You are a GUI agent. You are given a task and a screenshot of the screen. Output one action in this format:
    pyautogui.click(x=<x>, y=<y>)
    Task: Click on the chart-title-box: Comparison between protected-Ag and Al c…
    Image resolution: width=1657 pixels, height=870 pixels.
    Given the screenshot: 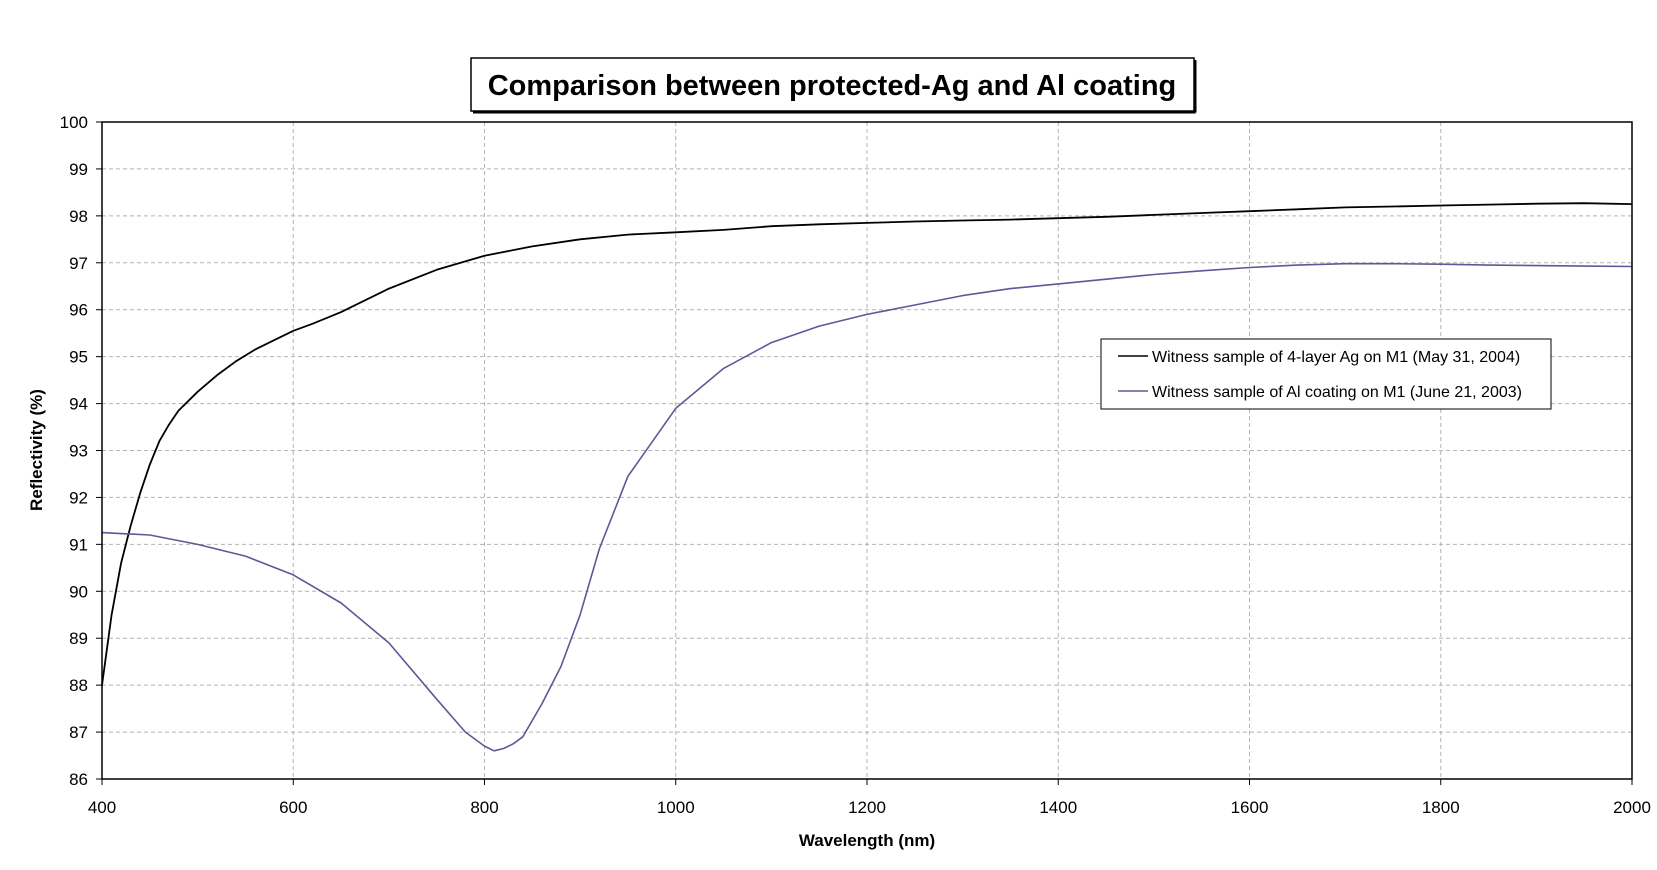 What is the action you would take?
    pyautogui.click(x=833, y=85)
    